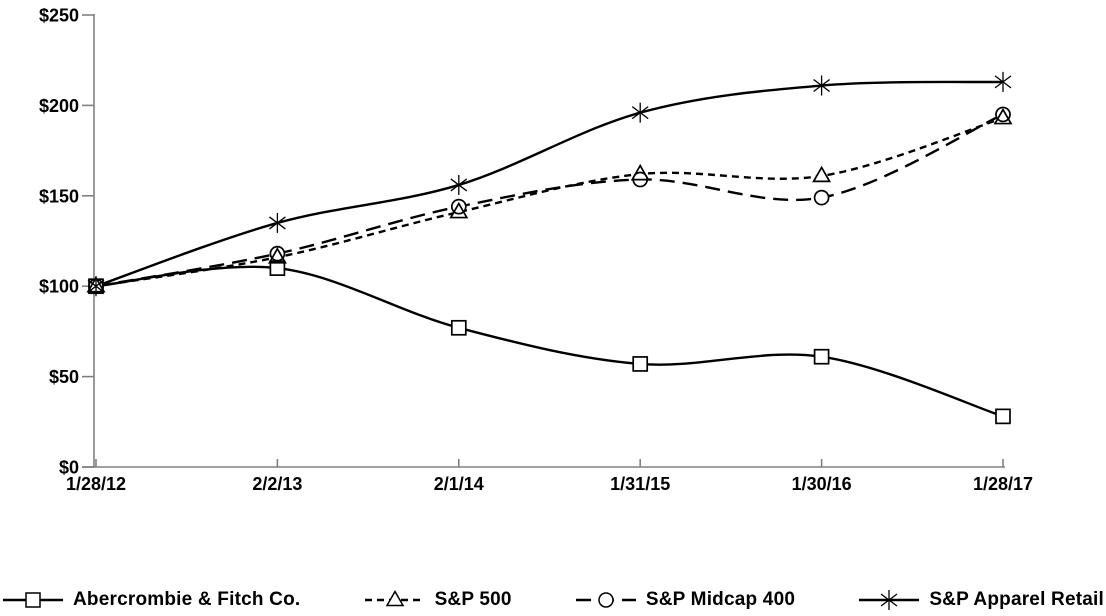  Describe the element at coordinates (59, 196) in the screenshot. I see `y-tick-label: $150` at that location.